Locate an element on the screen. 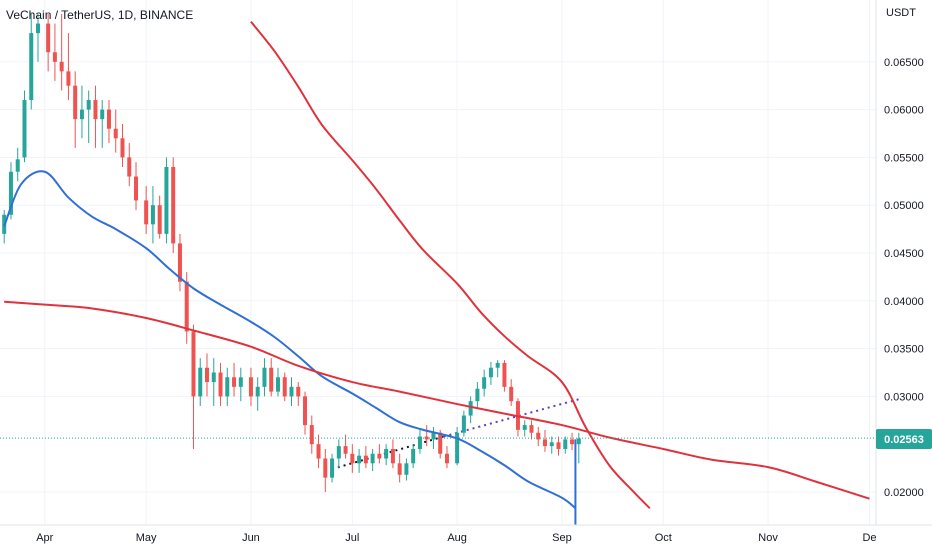 The width and height of the screenshot is (932, 550). currency-label: USDT is located at coordinates (901, 13).